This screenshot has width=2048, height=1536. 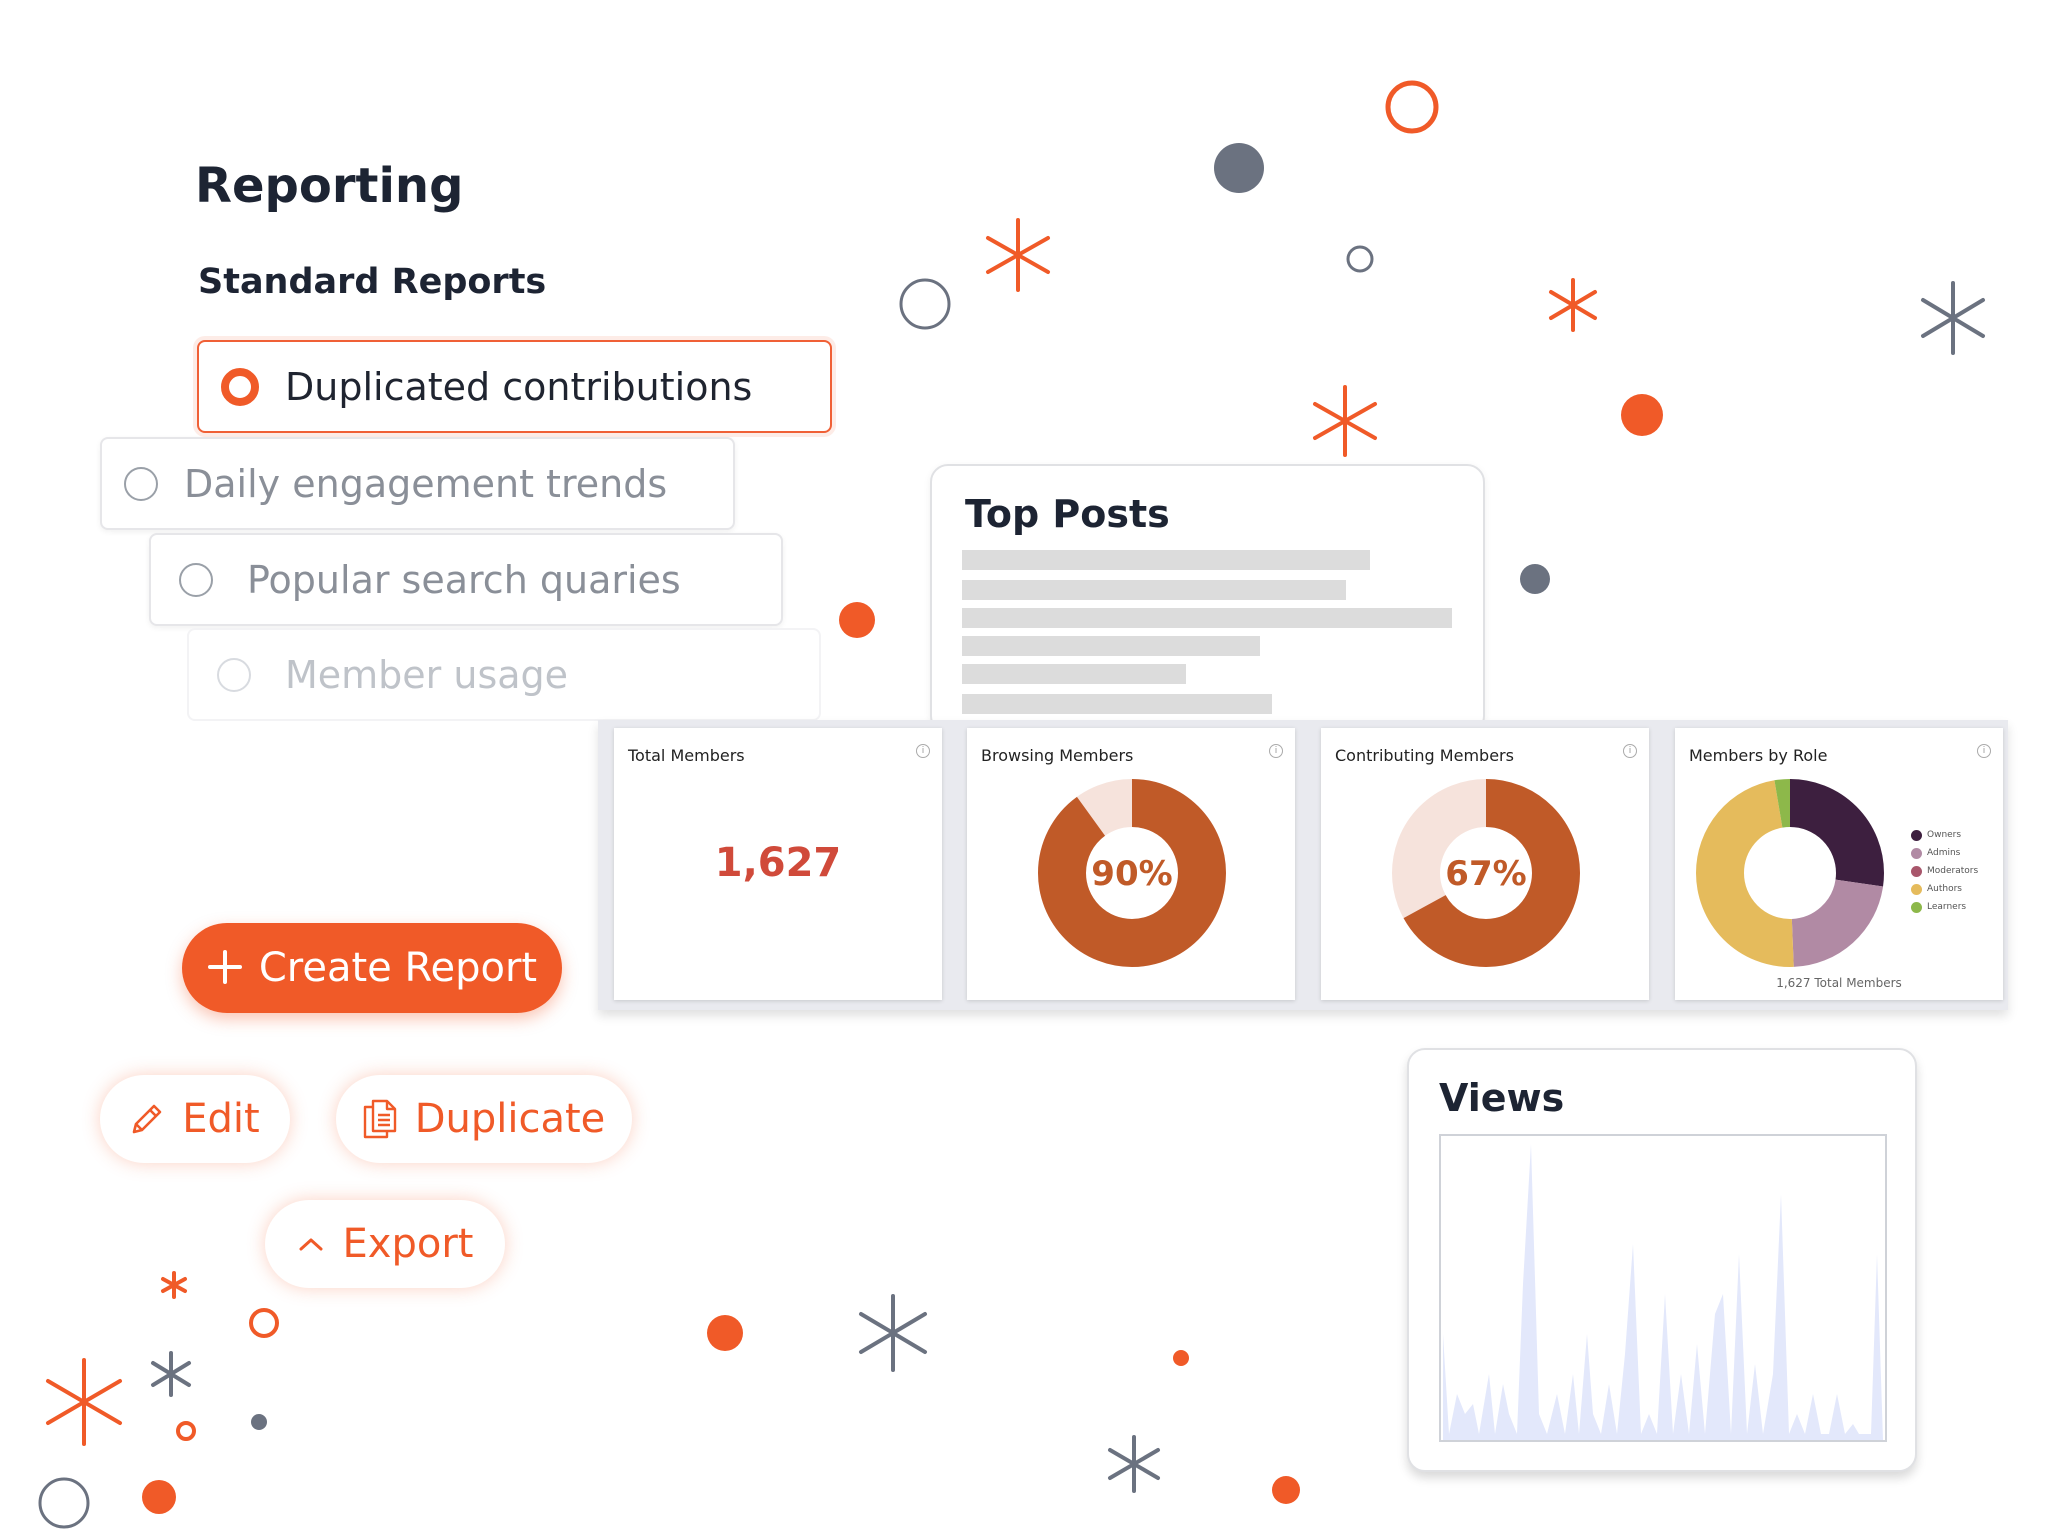 I want to click on views-area-chart, so click(x=1663, y=1288).